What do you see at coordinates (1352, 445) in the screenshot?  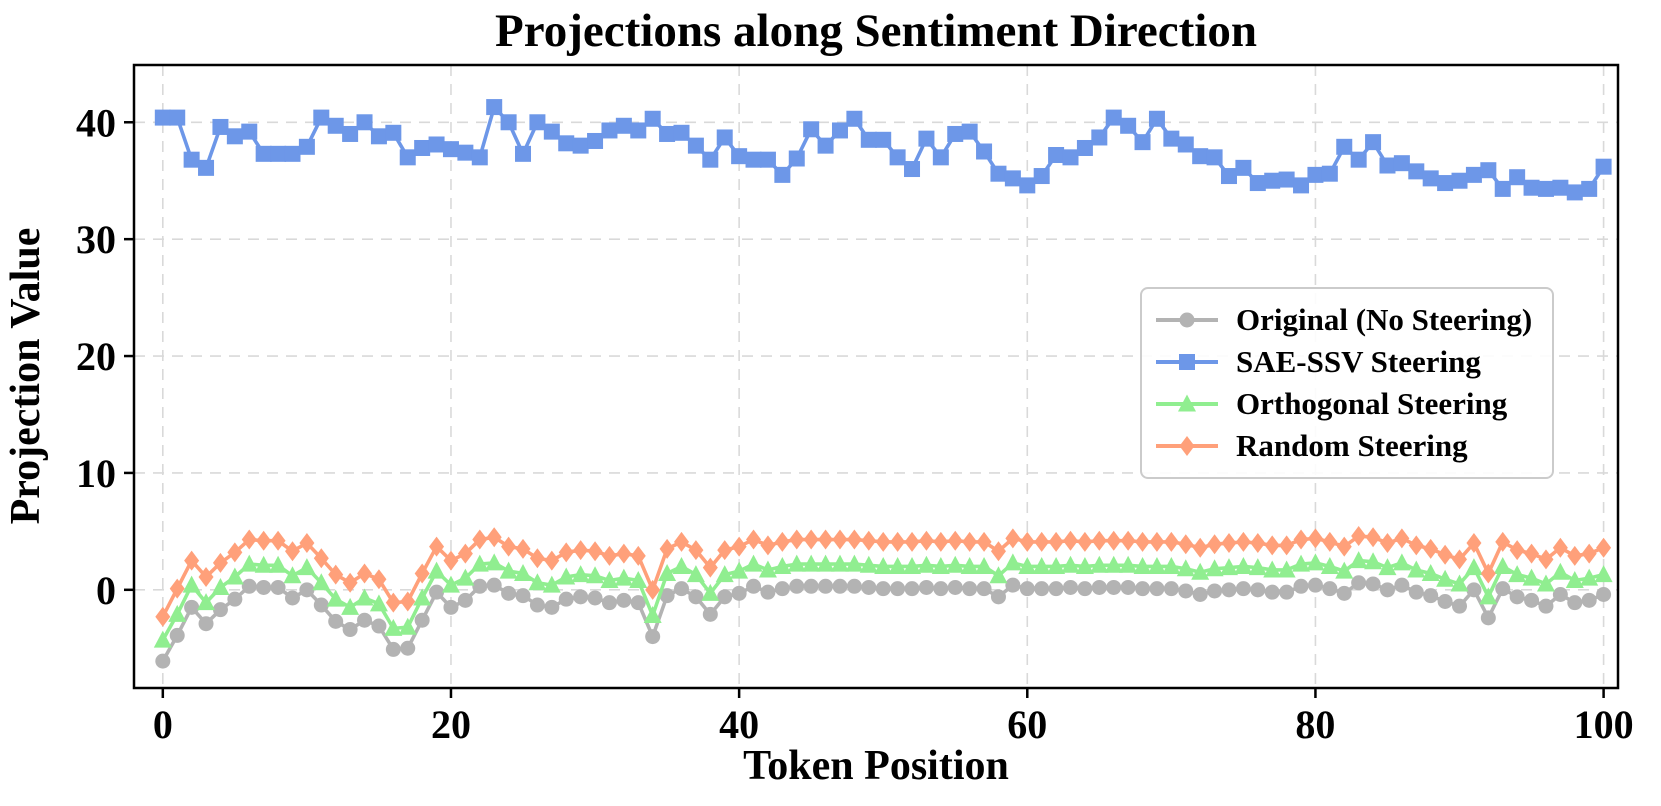 I see `legend-label: Random Steering` at bounding box center [1352, 445].